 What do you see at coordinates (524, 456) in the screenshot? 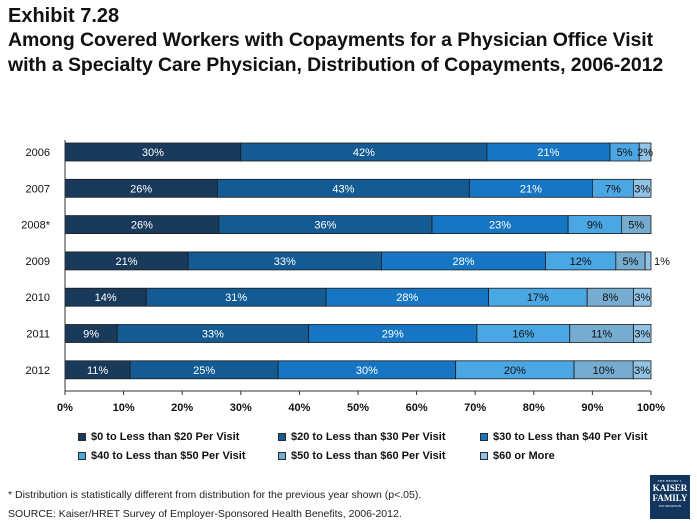
I see `legend-label: $60 or More` at bounding box center [524, 456].